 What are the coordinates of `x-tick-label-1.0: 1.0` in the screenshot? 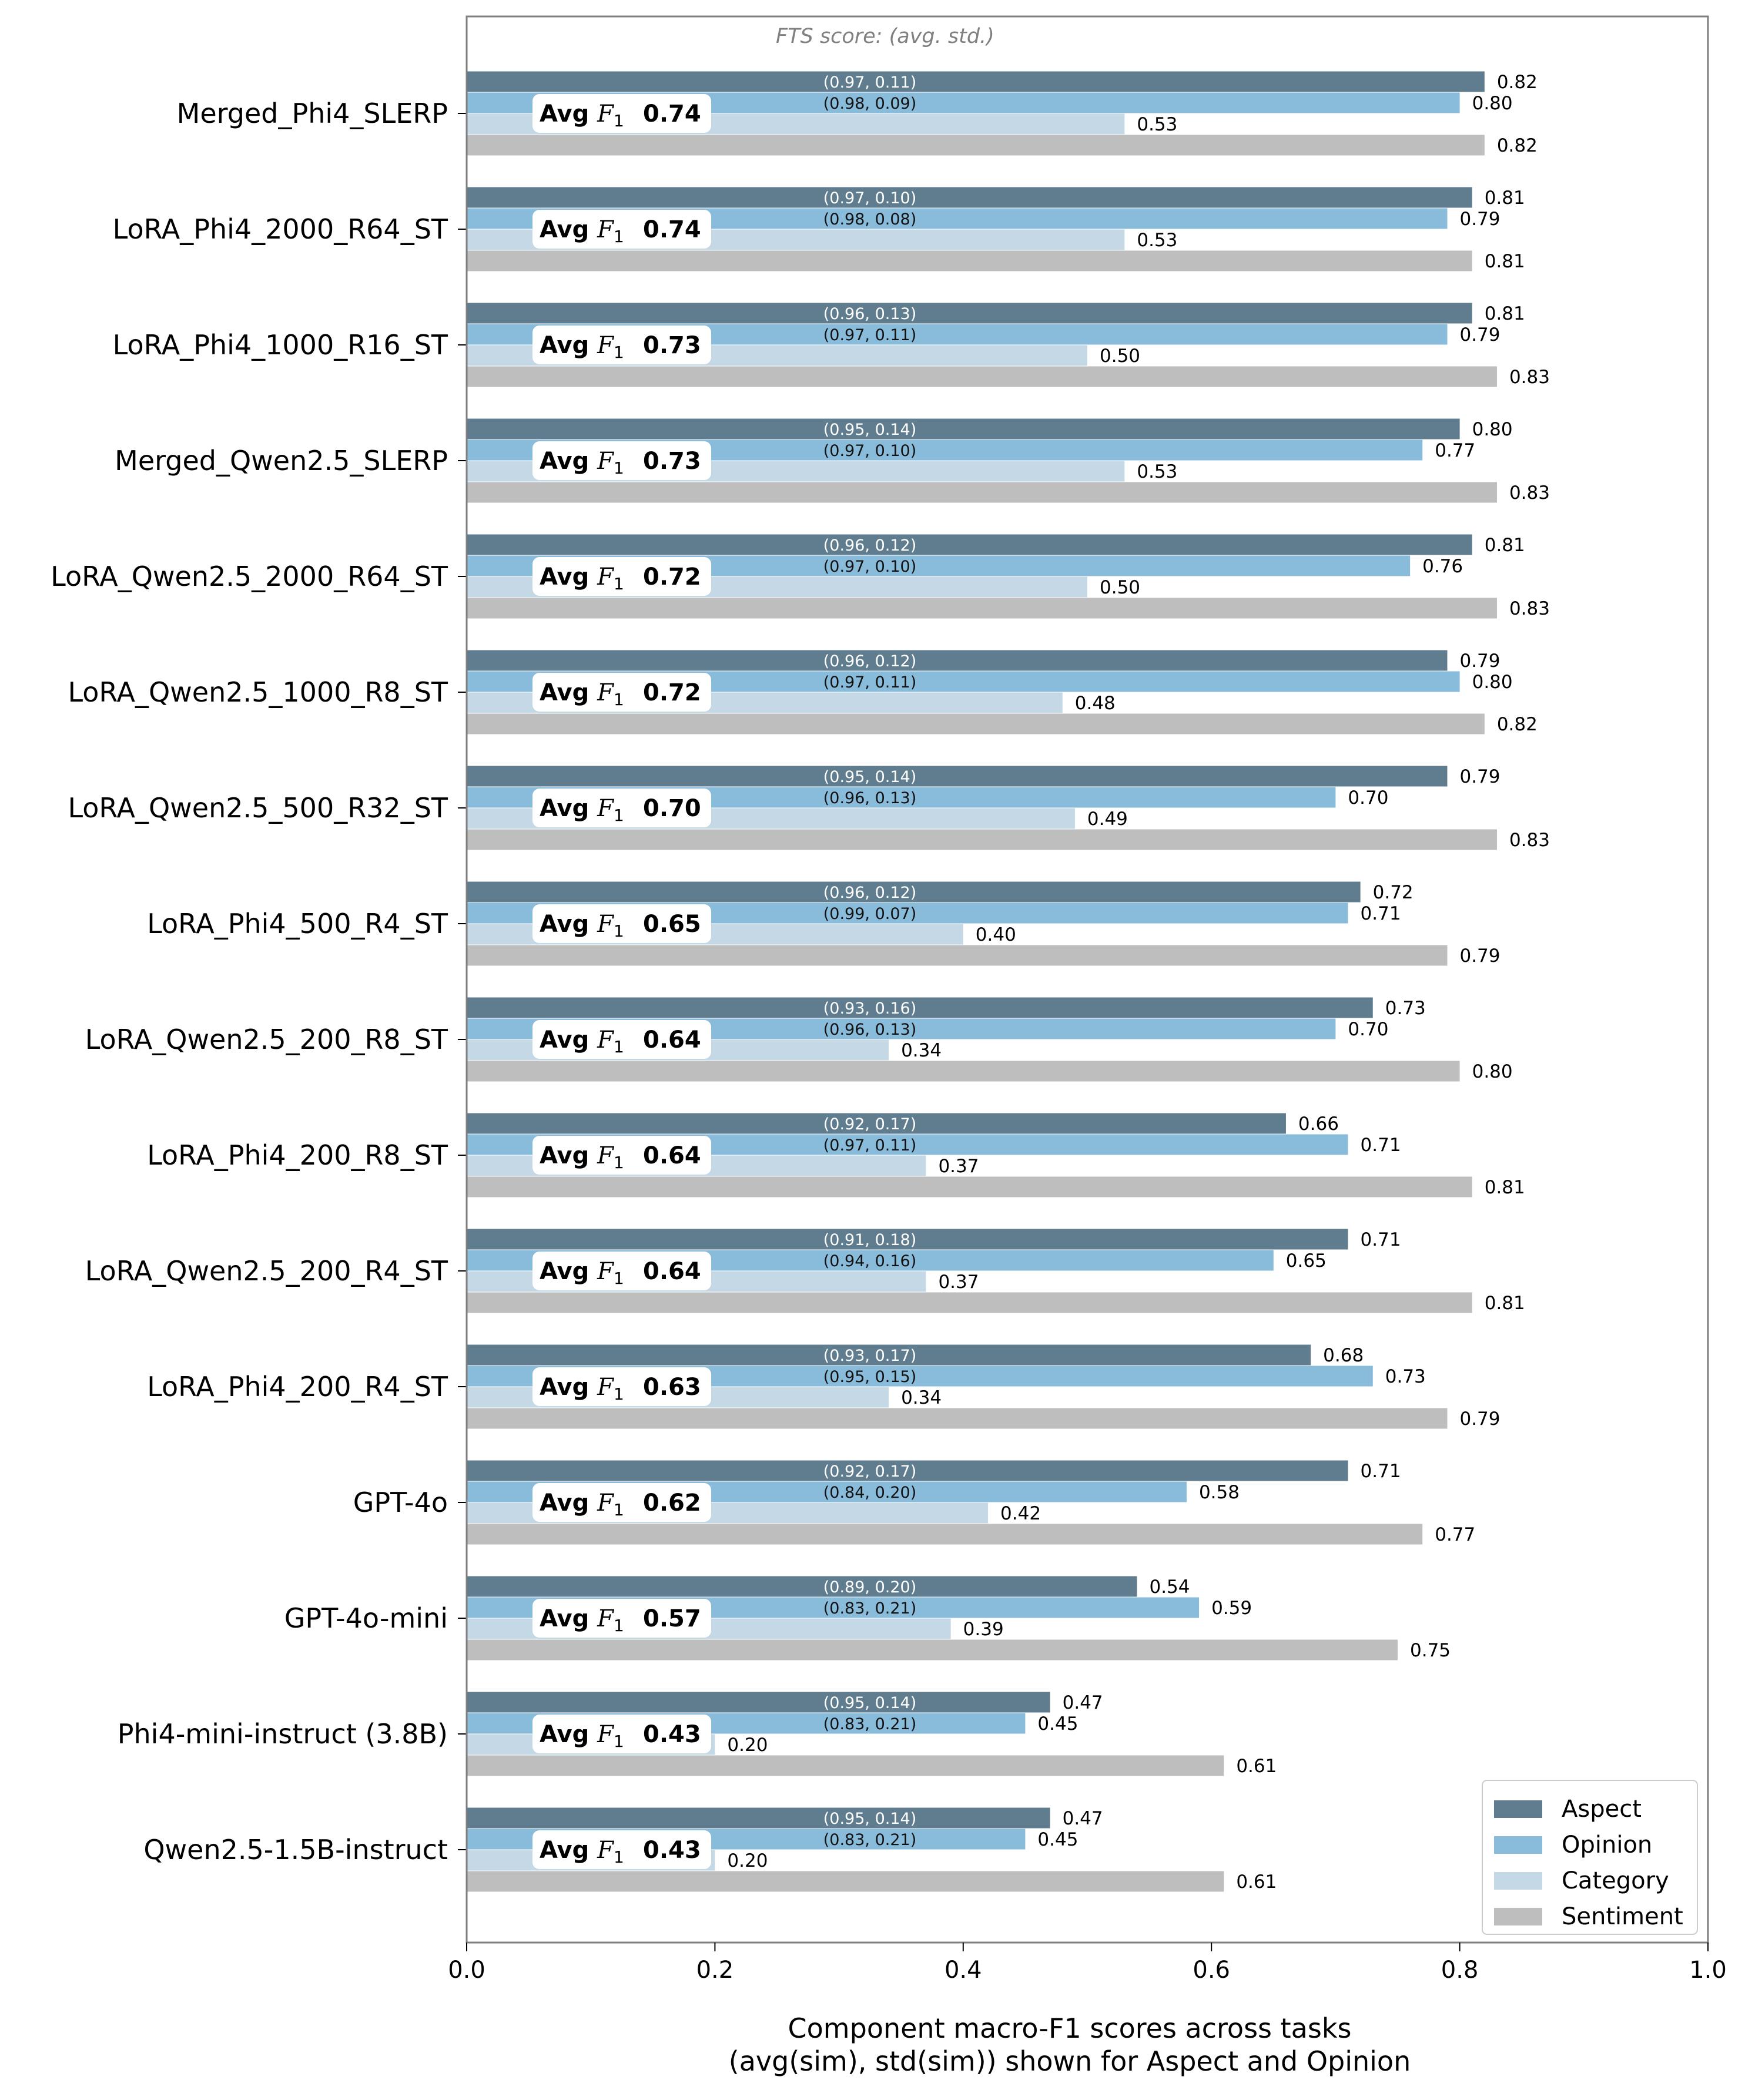 It's located at (1708, 1970).